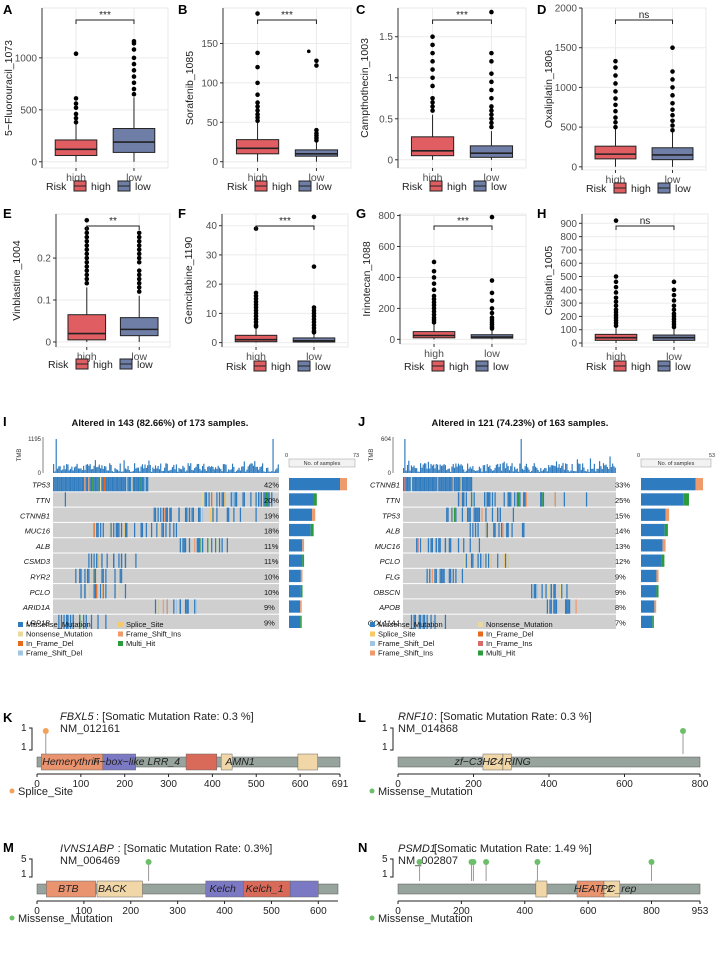  Describe the element at coordinates (81, 784) in the screenshot. I see `x-tick-label: 100` at that location.